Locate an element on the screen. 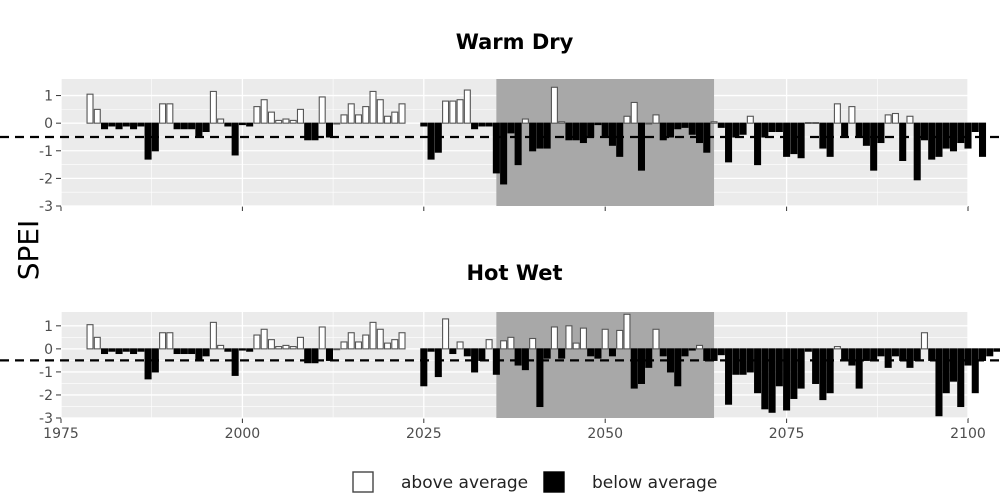 This screenshot has width=1000, height=500. series-historical is located at coordinates (246, 125).